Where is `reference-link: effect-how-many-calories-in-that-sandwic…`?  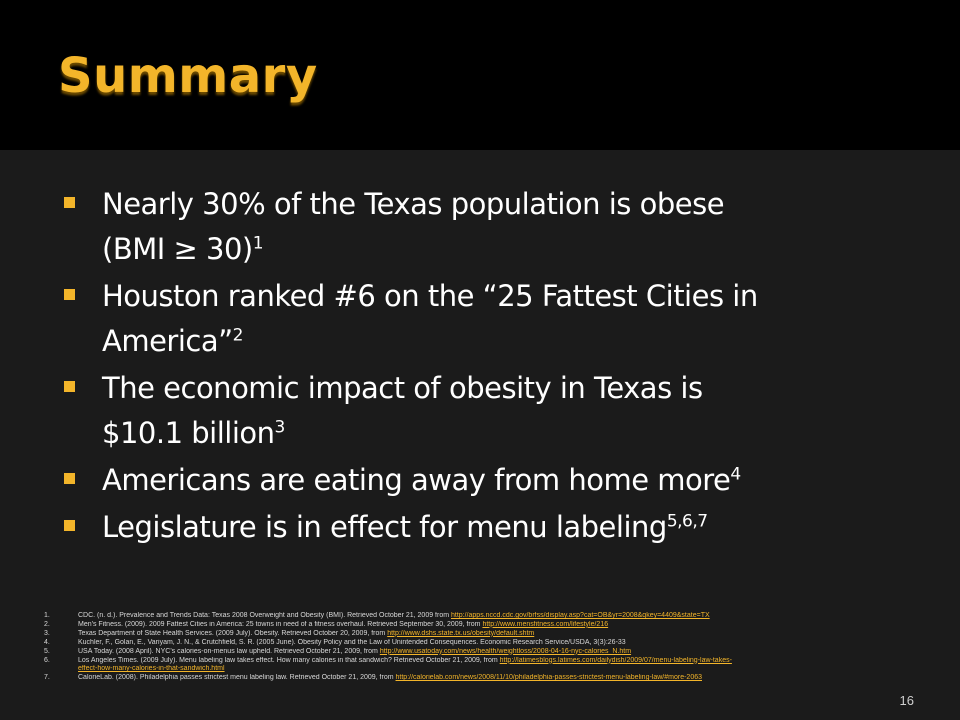 reference-link: effect-how-many-calories-in-that-sandwic… is located at coordinates (151, 669).